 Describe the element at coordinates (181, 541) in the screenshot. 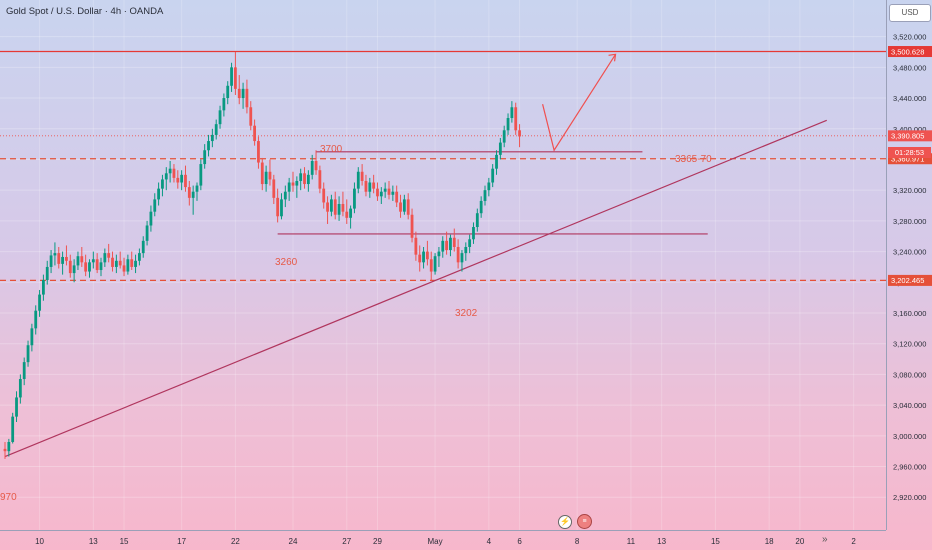

I see `time-tick-label: 17` at that location.